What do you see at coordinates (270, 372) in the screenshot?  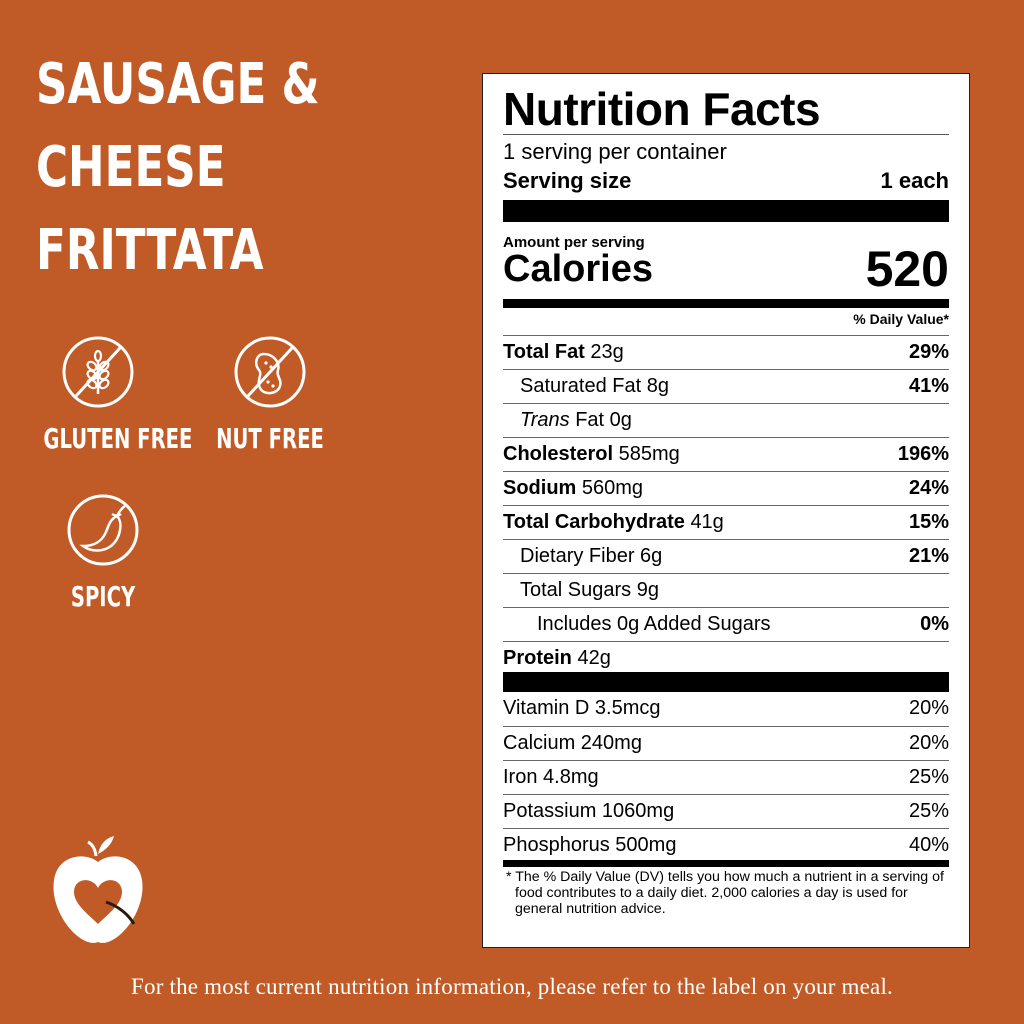 I see `nut-free-icon` at bounding box center [270, 372].